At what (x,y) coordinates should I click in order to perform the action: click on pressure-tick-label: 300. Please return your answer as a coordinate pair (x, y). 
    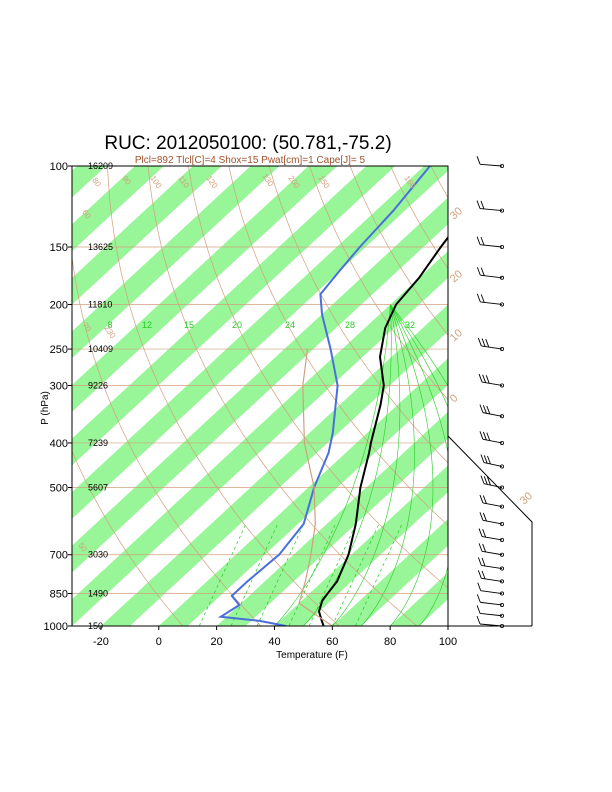
    Looking at the image, I should click on (59, 386).